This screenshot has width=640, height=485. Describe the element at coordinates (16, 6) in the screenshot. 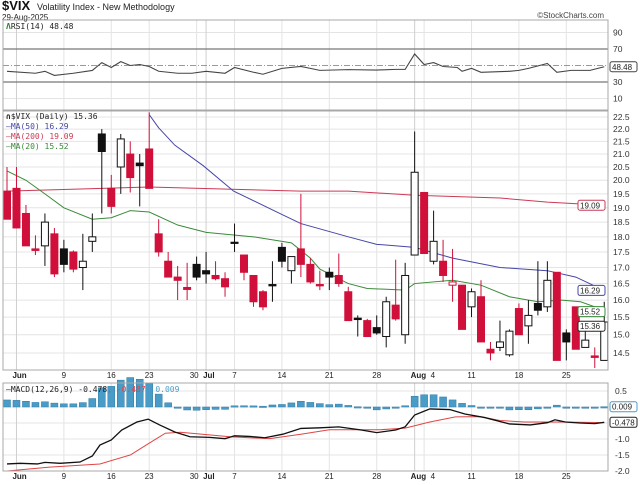

I see `symbol-title: $VIX` at that location.